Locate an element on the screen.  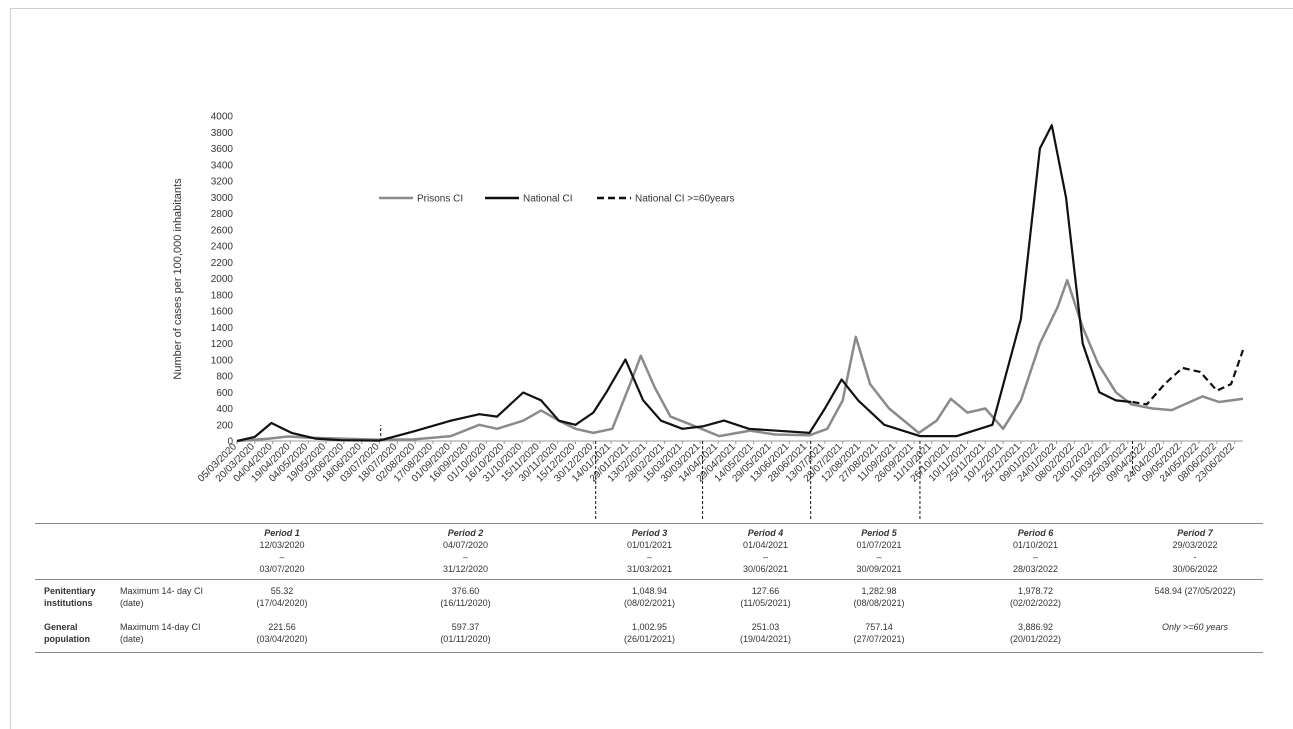
y-tick-label: 0 is located at coordinates (230, 442).